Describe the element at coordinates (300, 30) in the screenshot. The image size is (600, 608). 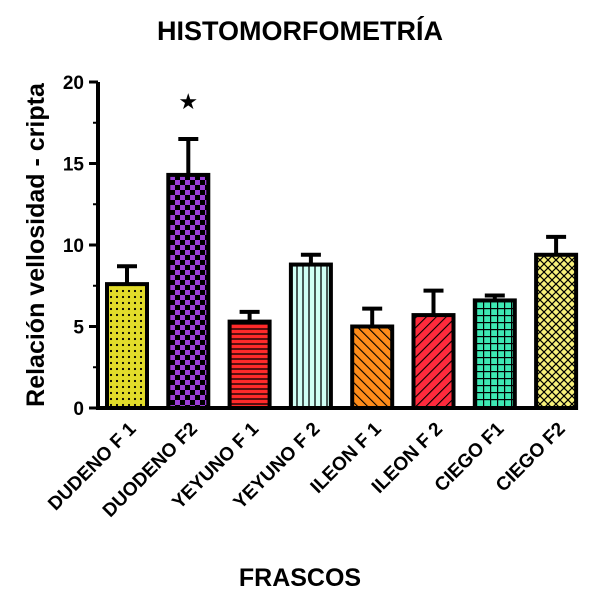
I see `chart-title: HISTOMORFOMETRÍA` at that location.